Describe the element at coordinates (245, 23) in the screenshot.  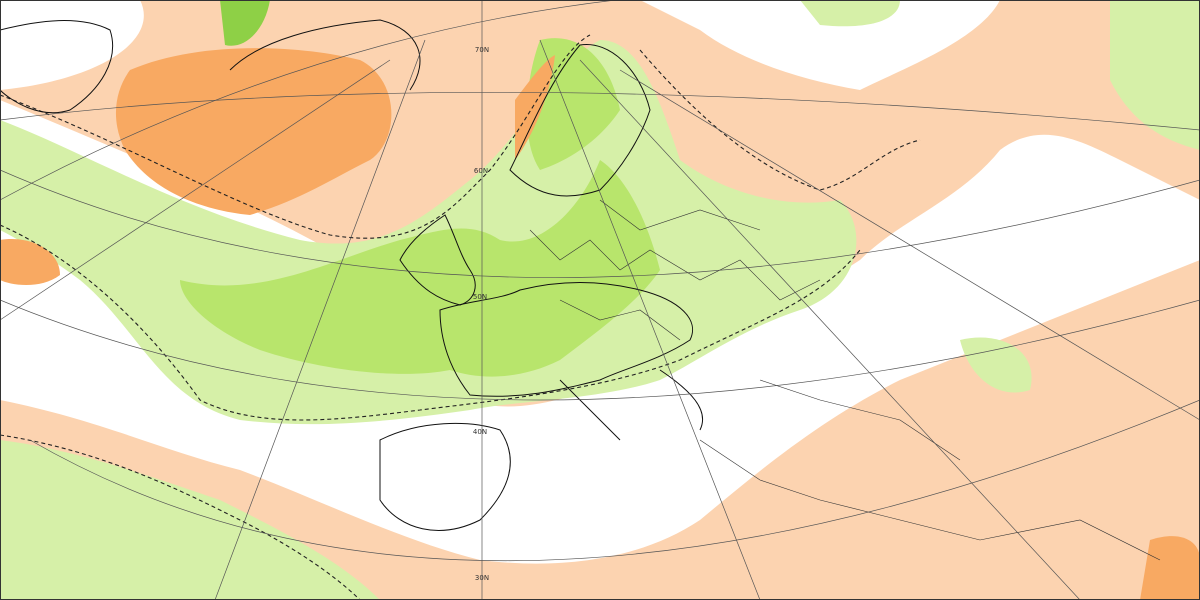
I see `dark-green-region` at that location.